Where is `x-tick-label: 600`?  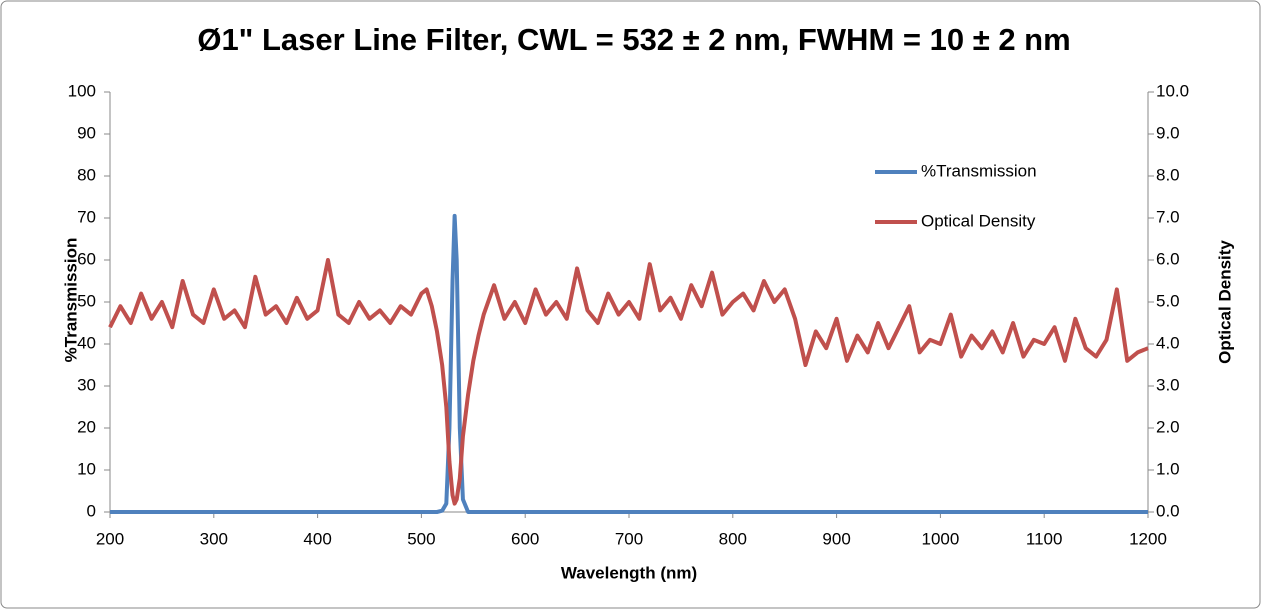
x-tick-label: 600 is located at coordinates (525, 538).